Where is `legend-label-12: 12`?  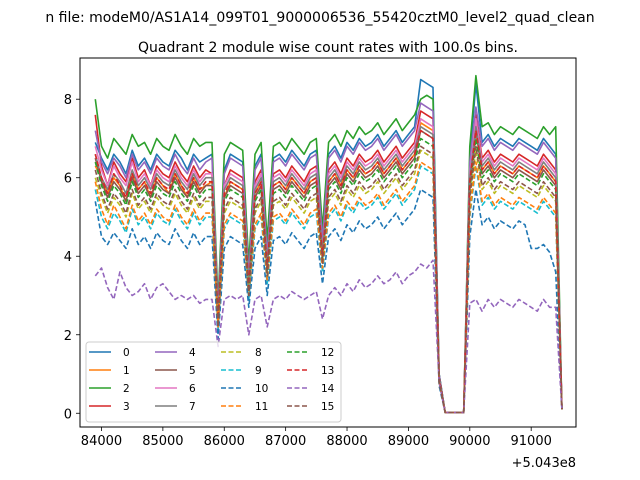
legend-label-12: 12 is located at coordinates (327, 353).